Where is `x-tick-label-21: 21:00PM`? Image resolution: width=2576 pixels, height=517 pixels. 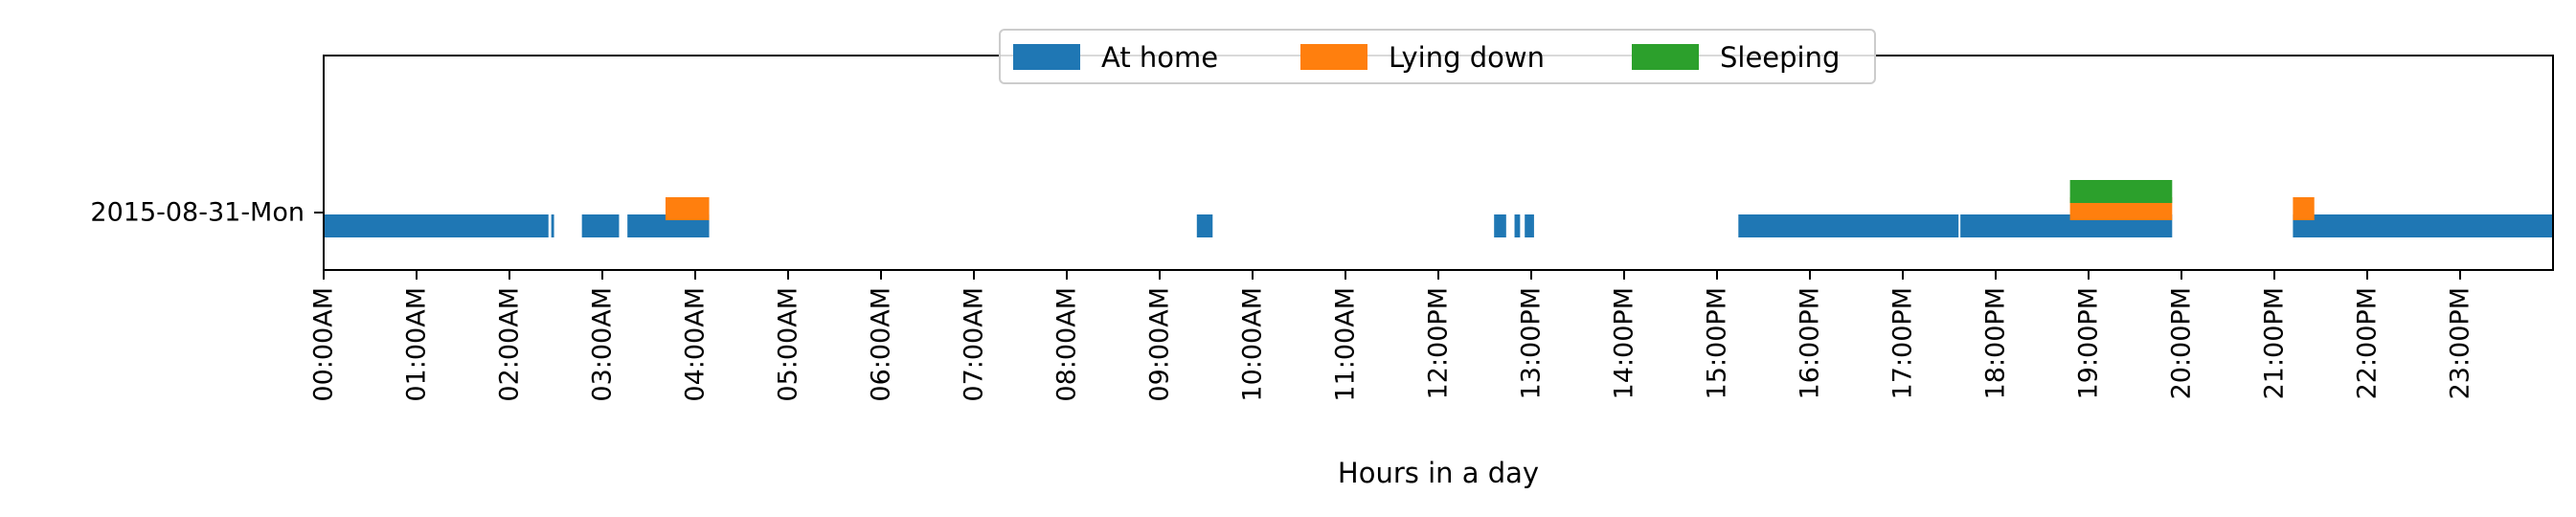 x-tick-label-21: 21:00PM is located at coordinates (2275, 343).